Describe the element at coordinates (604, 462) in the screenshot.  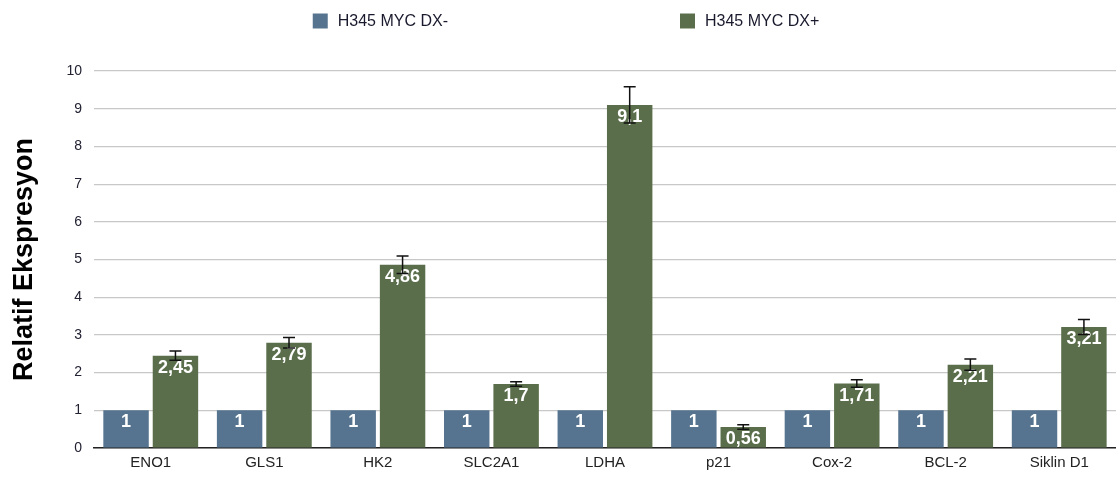
I see `x-tick-label: LDHA` at that location.